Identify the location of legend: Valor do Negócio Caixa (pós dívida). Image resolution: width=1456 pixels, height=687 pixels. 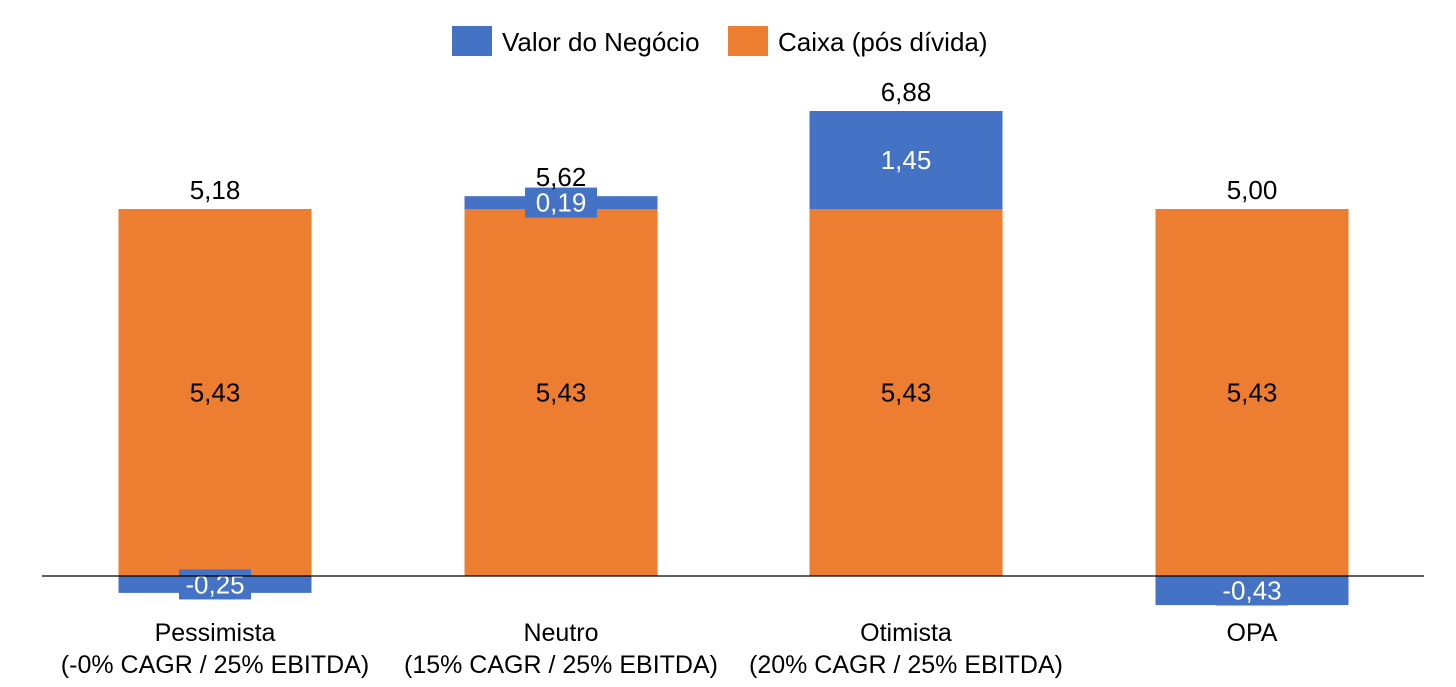
(720, 41).